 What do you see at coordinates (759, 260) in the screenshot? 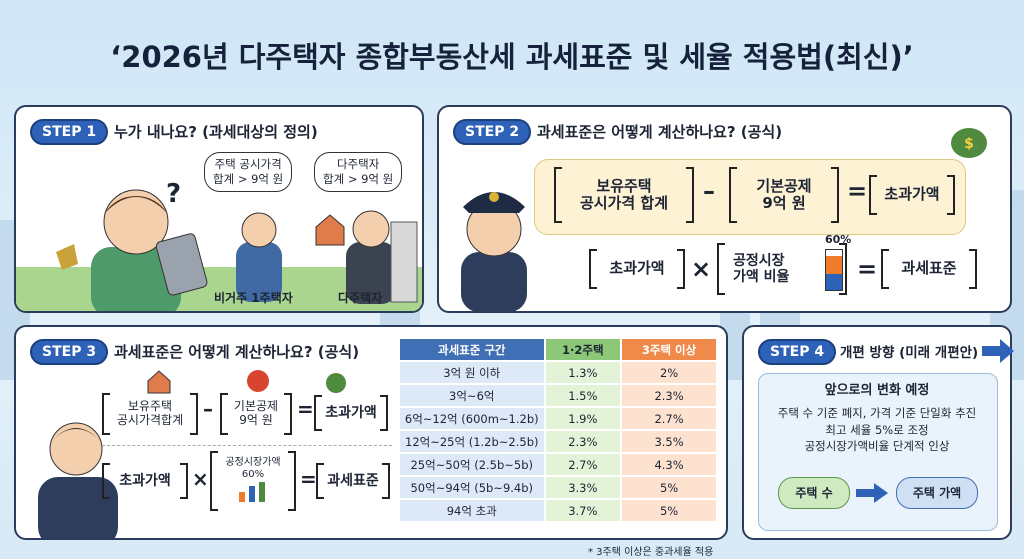
I see `term-line: 공정시장` at bounding box center [759, 260].